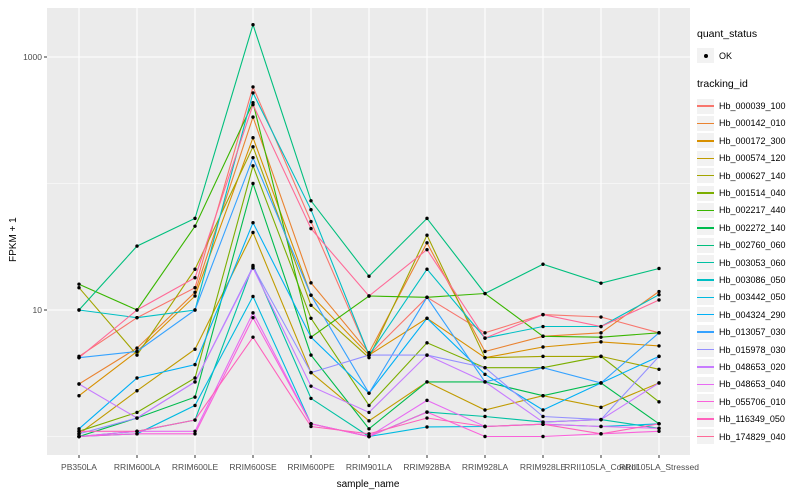 Image resolution: width=800 pixels, height=500 pixels. I want to click on x-tick-label: PB350LA, so click(79, 467).